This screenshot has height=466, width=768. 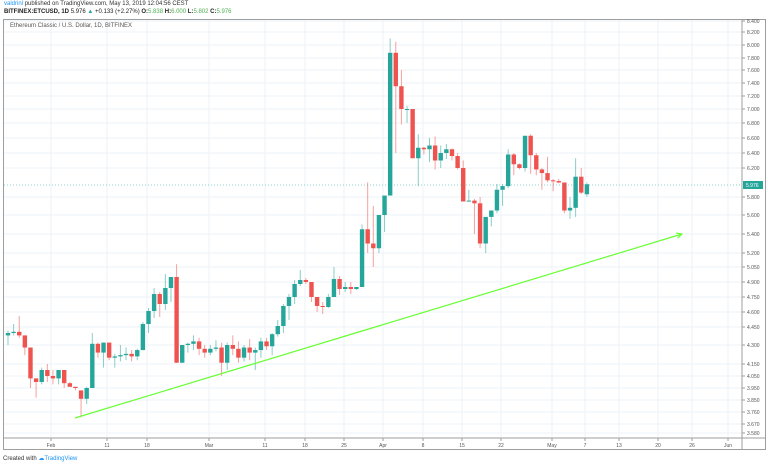 I want to click on price-tick-label: 3.580, so click(x=753, y=434).